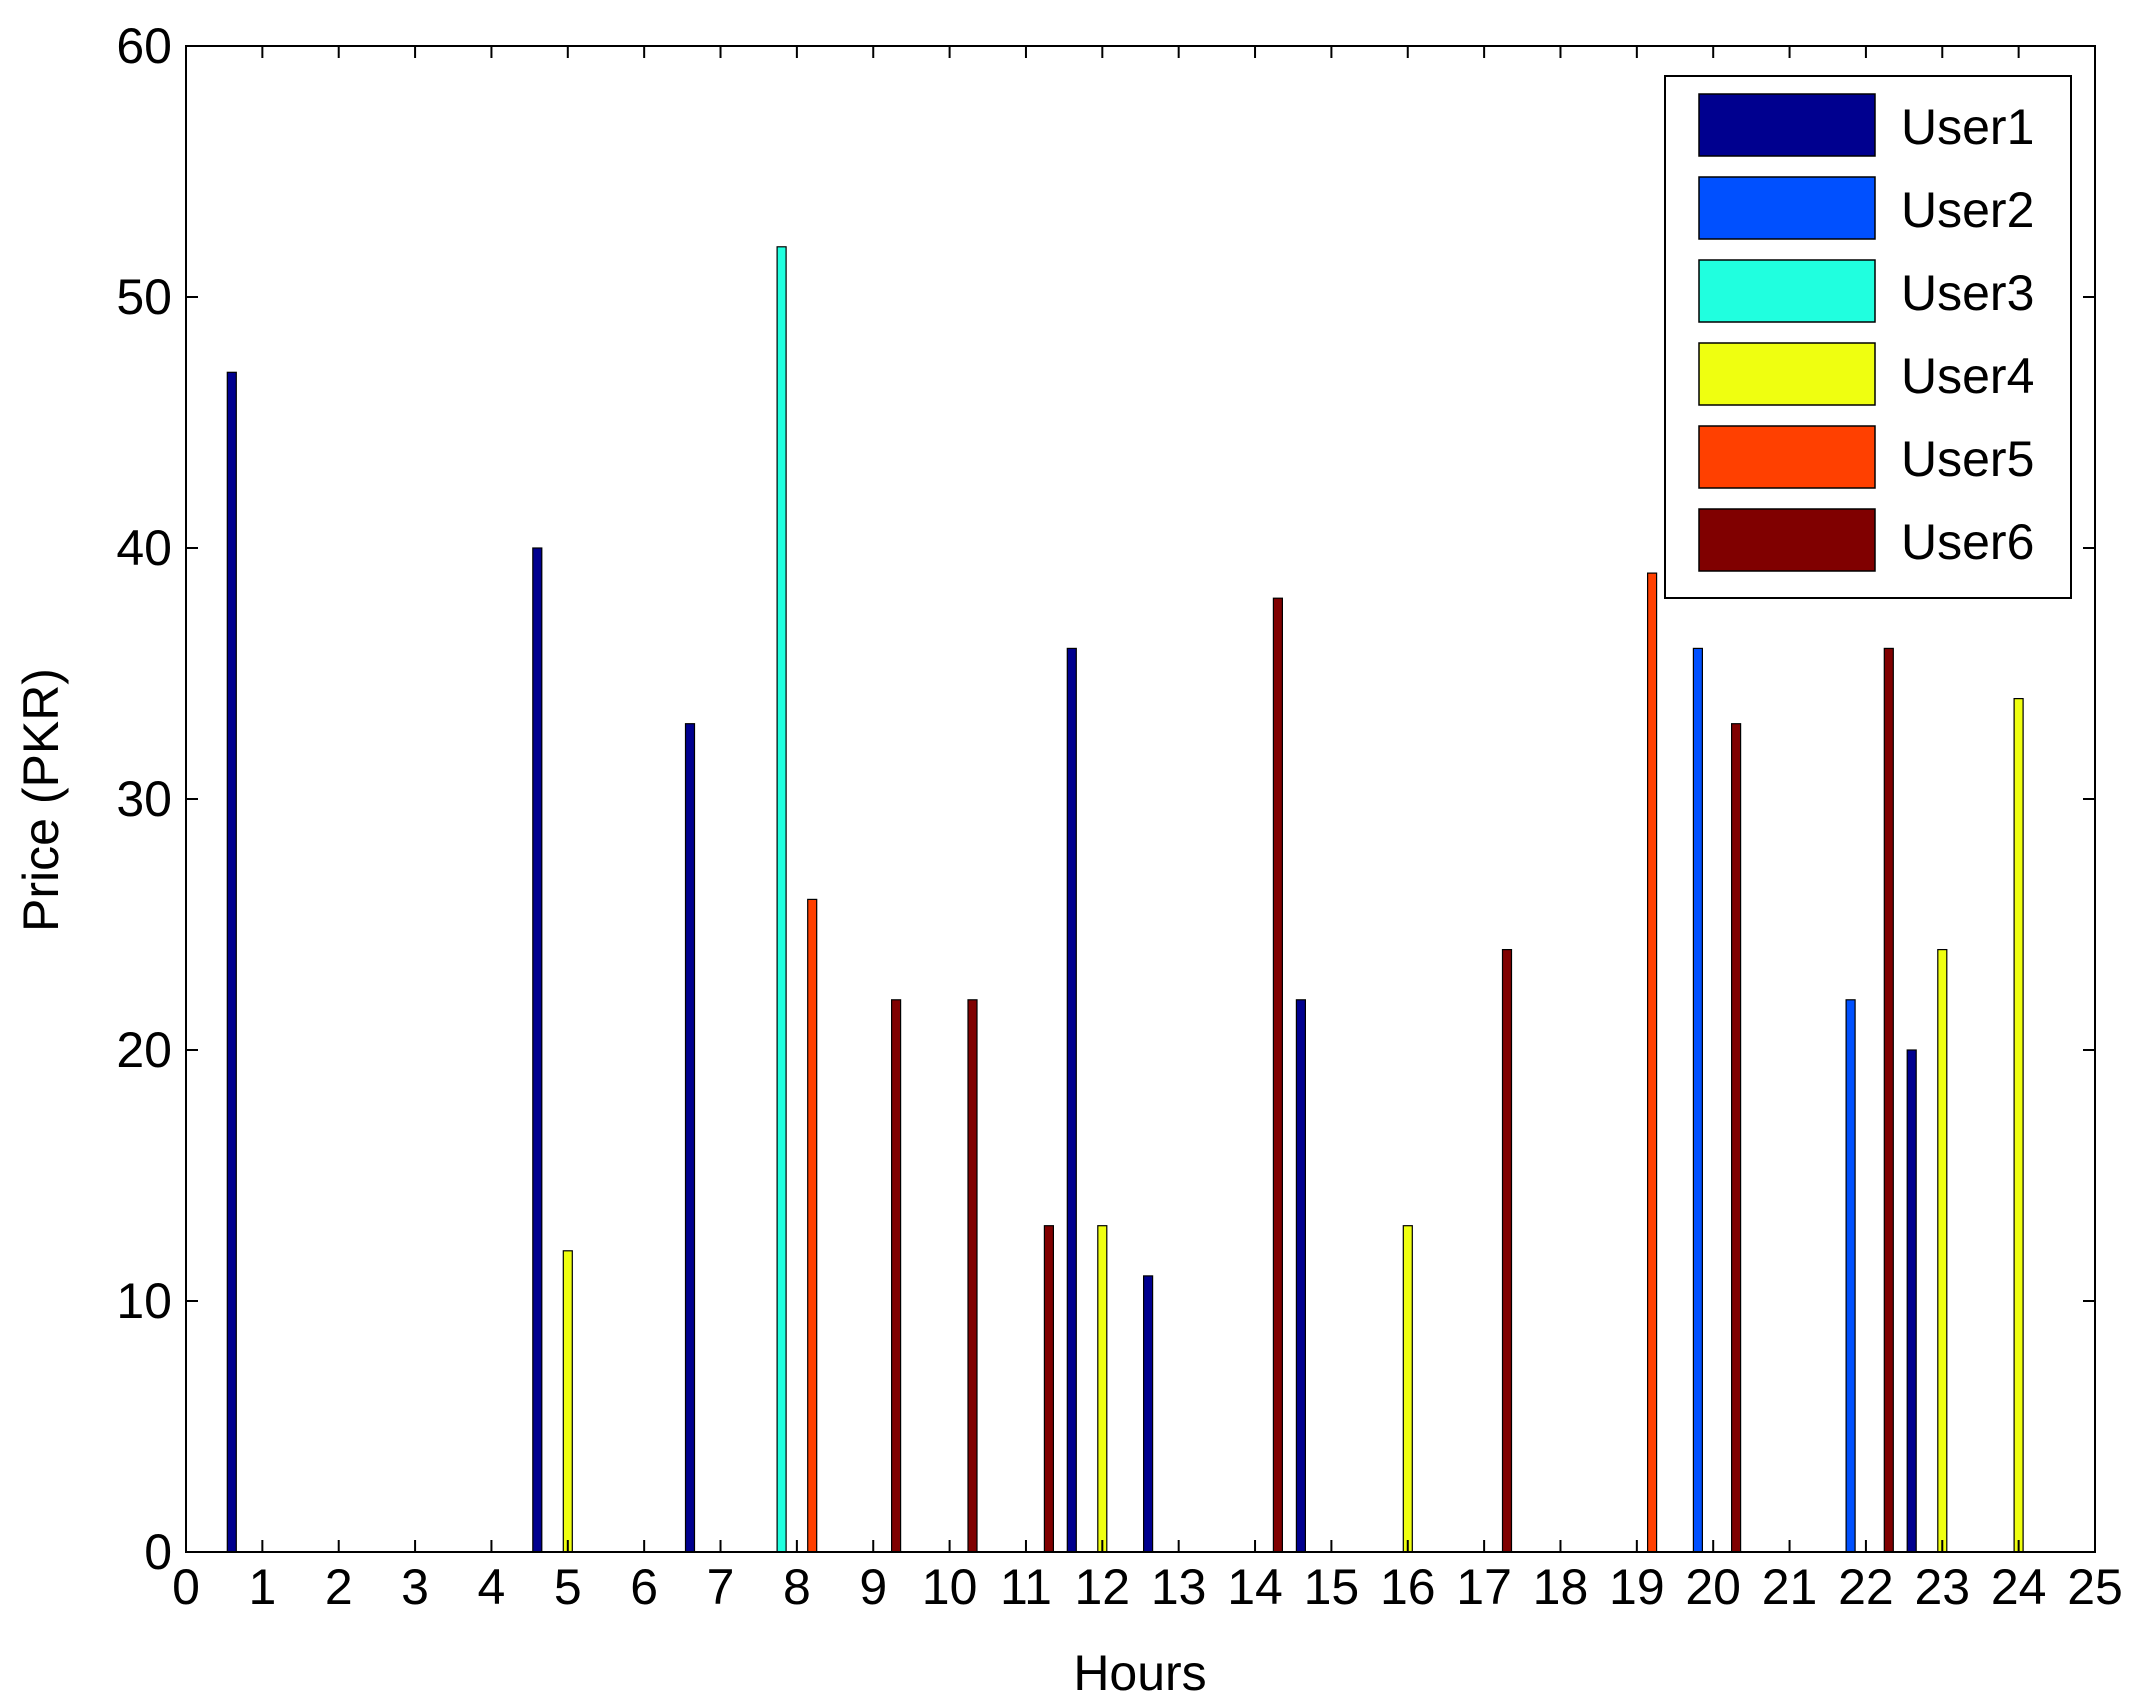  What do you see at coordinates (1967, 210) in the screenshot?
I see `legend-label-user2: User2` at bounding box center [1967, 210].